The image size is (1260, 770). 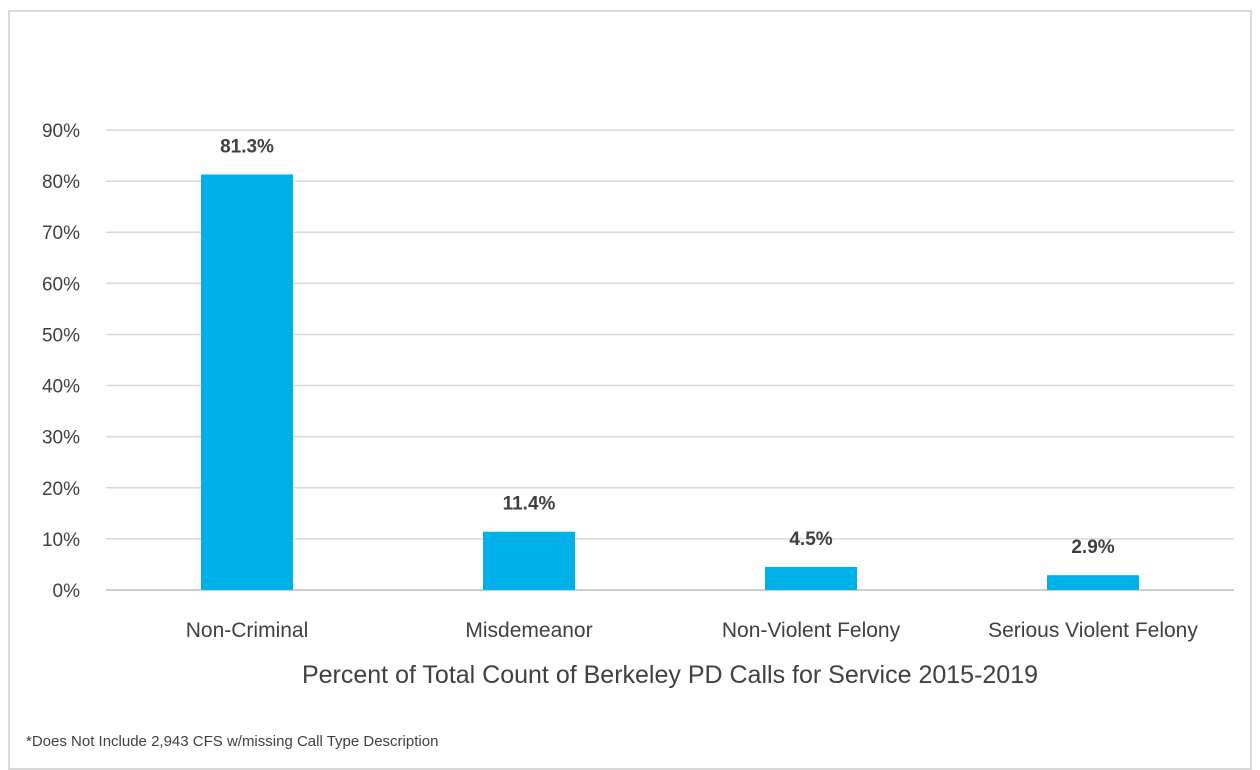 I want to click on y-axis-ticks: 0% 10% 20% 30% 40% 50% 60% 70% 80% 90%, so click(x=61, y=361).